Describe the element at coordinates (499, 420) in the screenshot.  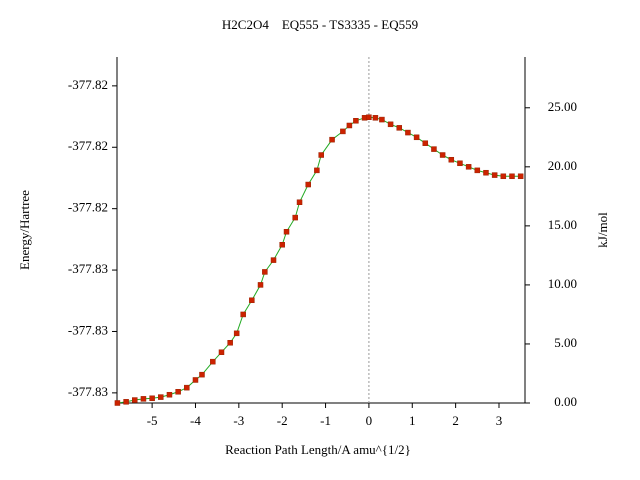
I see `x-tick-label: 3` at that location.